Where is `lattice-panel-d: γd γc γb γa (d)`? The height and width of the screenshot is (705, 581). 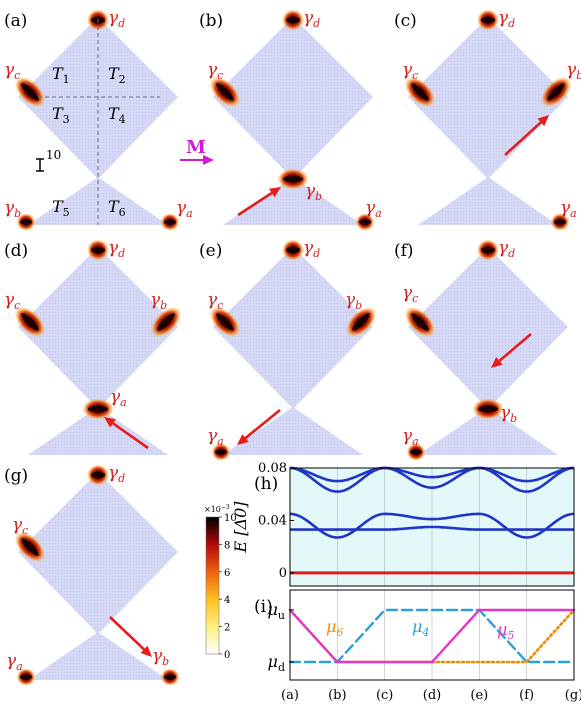
lattice-panel-d: γd γc γb γa (d) is located at coordinates (93, 346).